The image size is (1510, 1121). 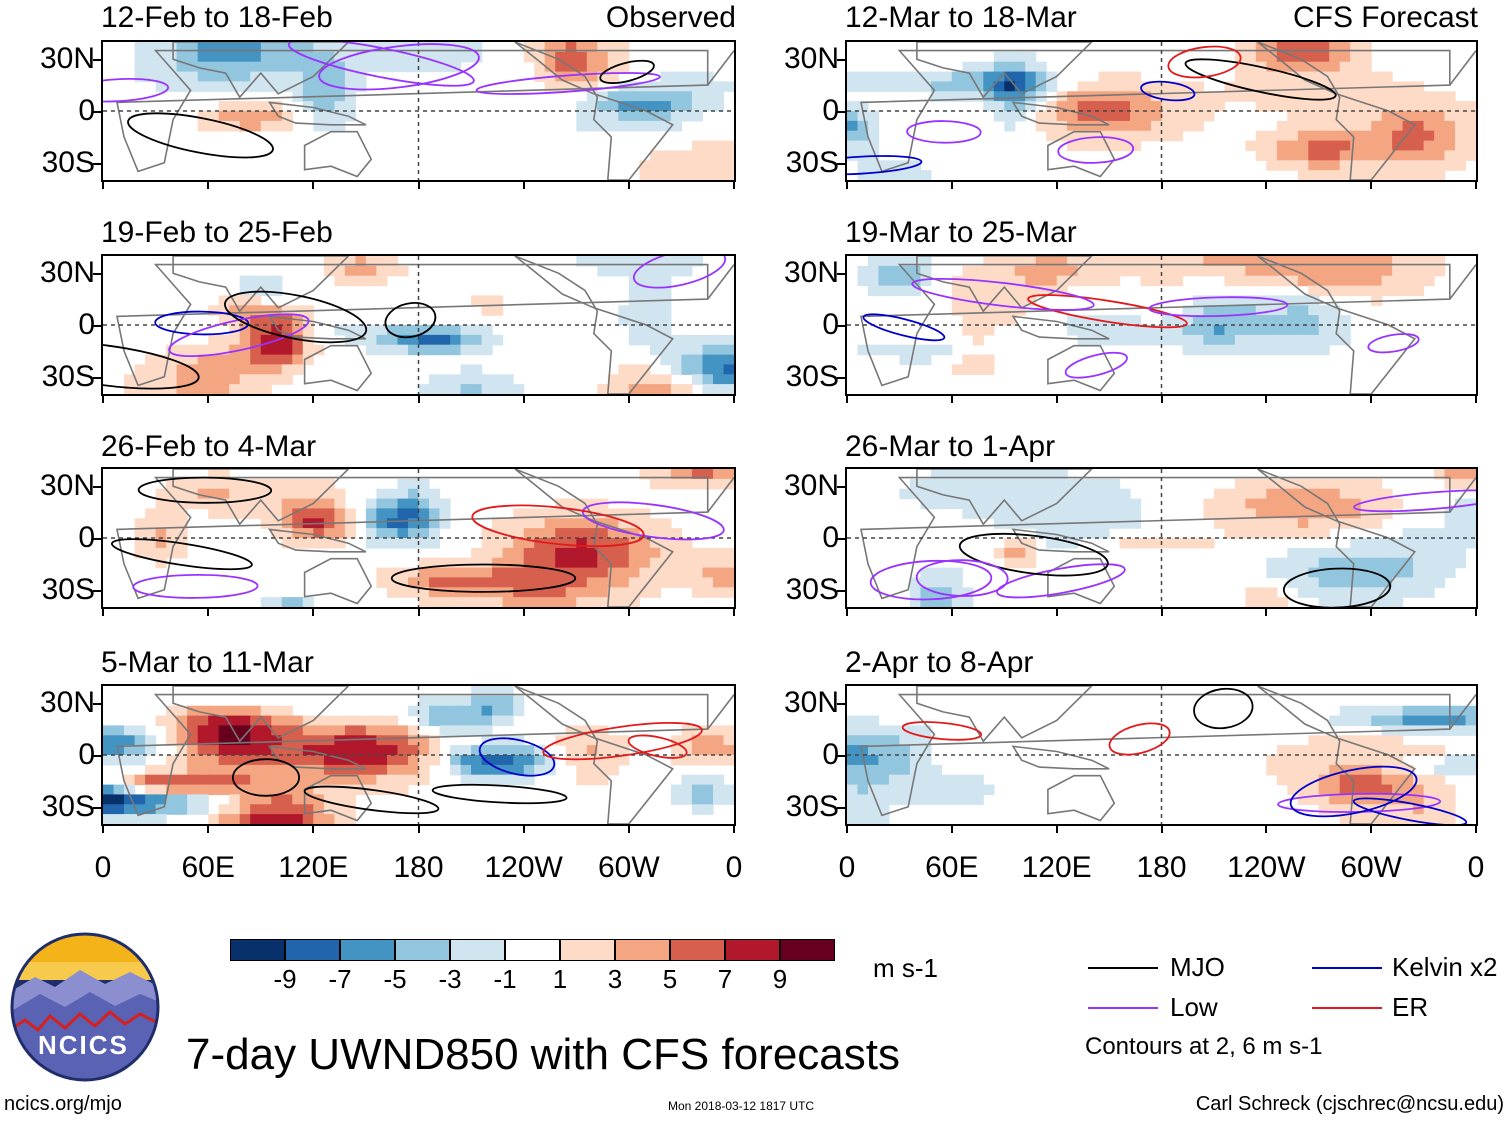 I want to click on coastline, so click(x=317, y=327).